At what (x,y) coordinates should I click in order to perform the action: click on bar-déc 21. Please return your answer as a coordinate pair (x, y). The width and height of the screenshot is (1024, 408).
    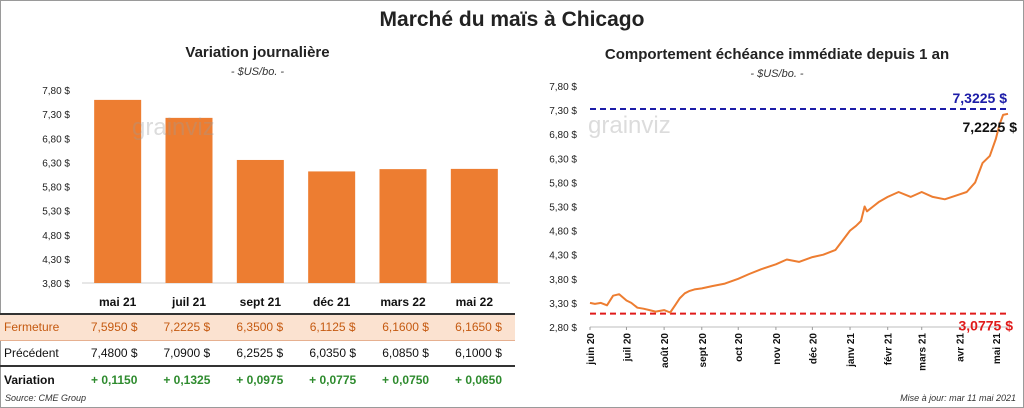
    Looking at the image, I should click on (332, 227).